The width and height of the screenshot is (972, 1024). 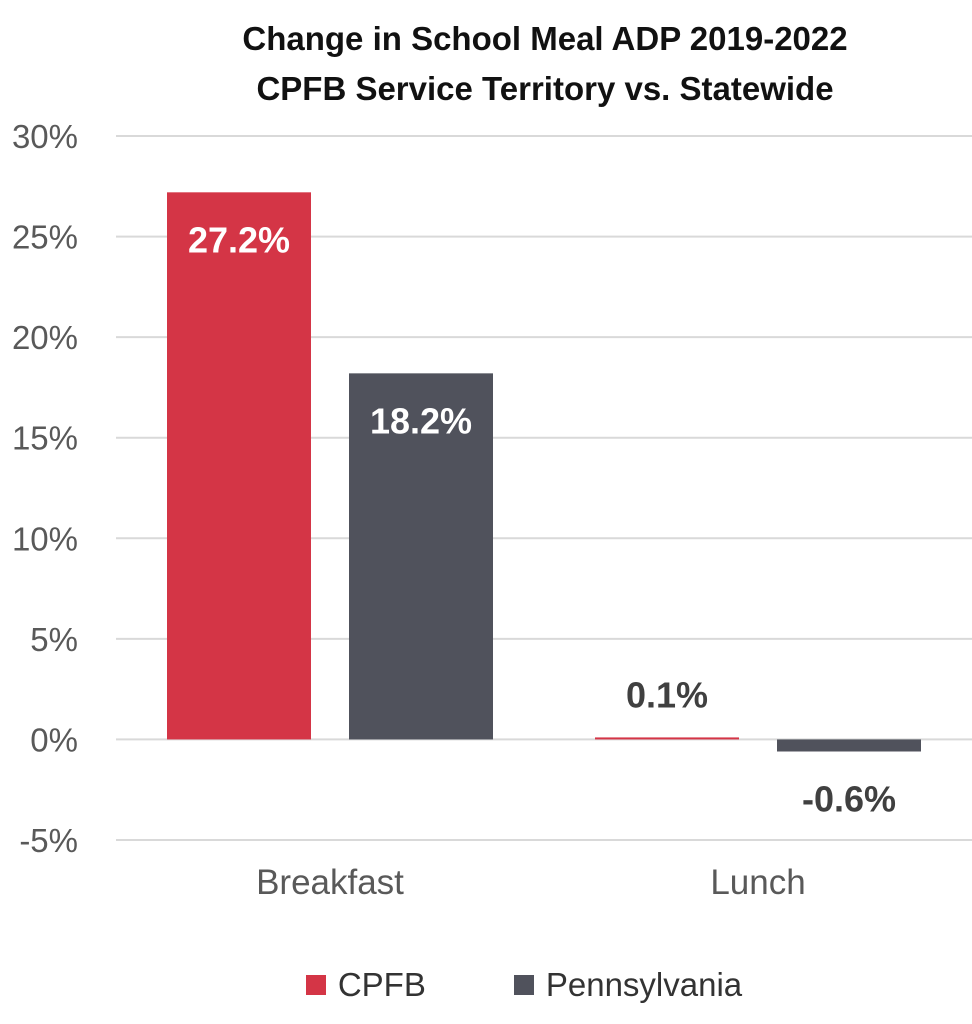 I want to click on y-tick-label: 20%, so click(x=45, y=337).